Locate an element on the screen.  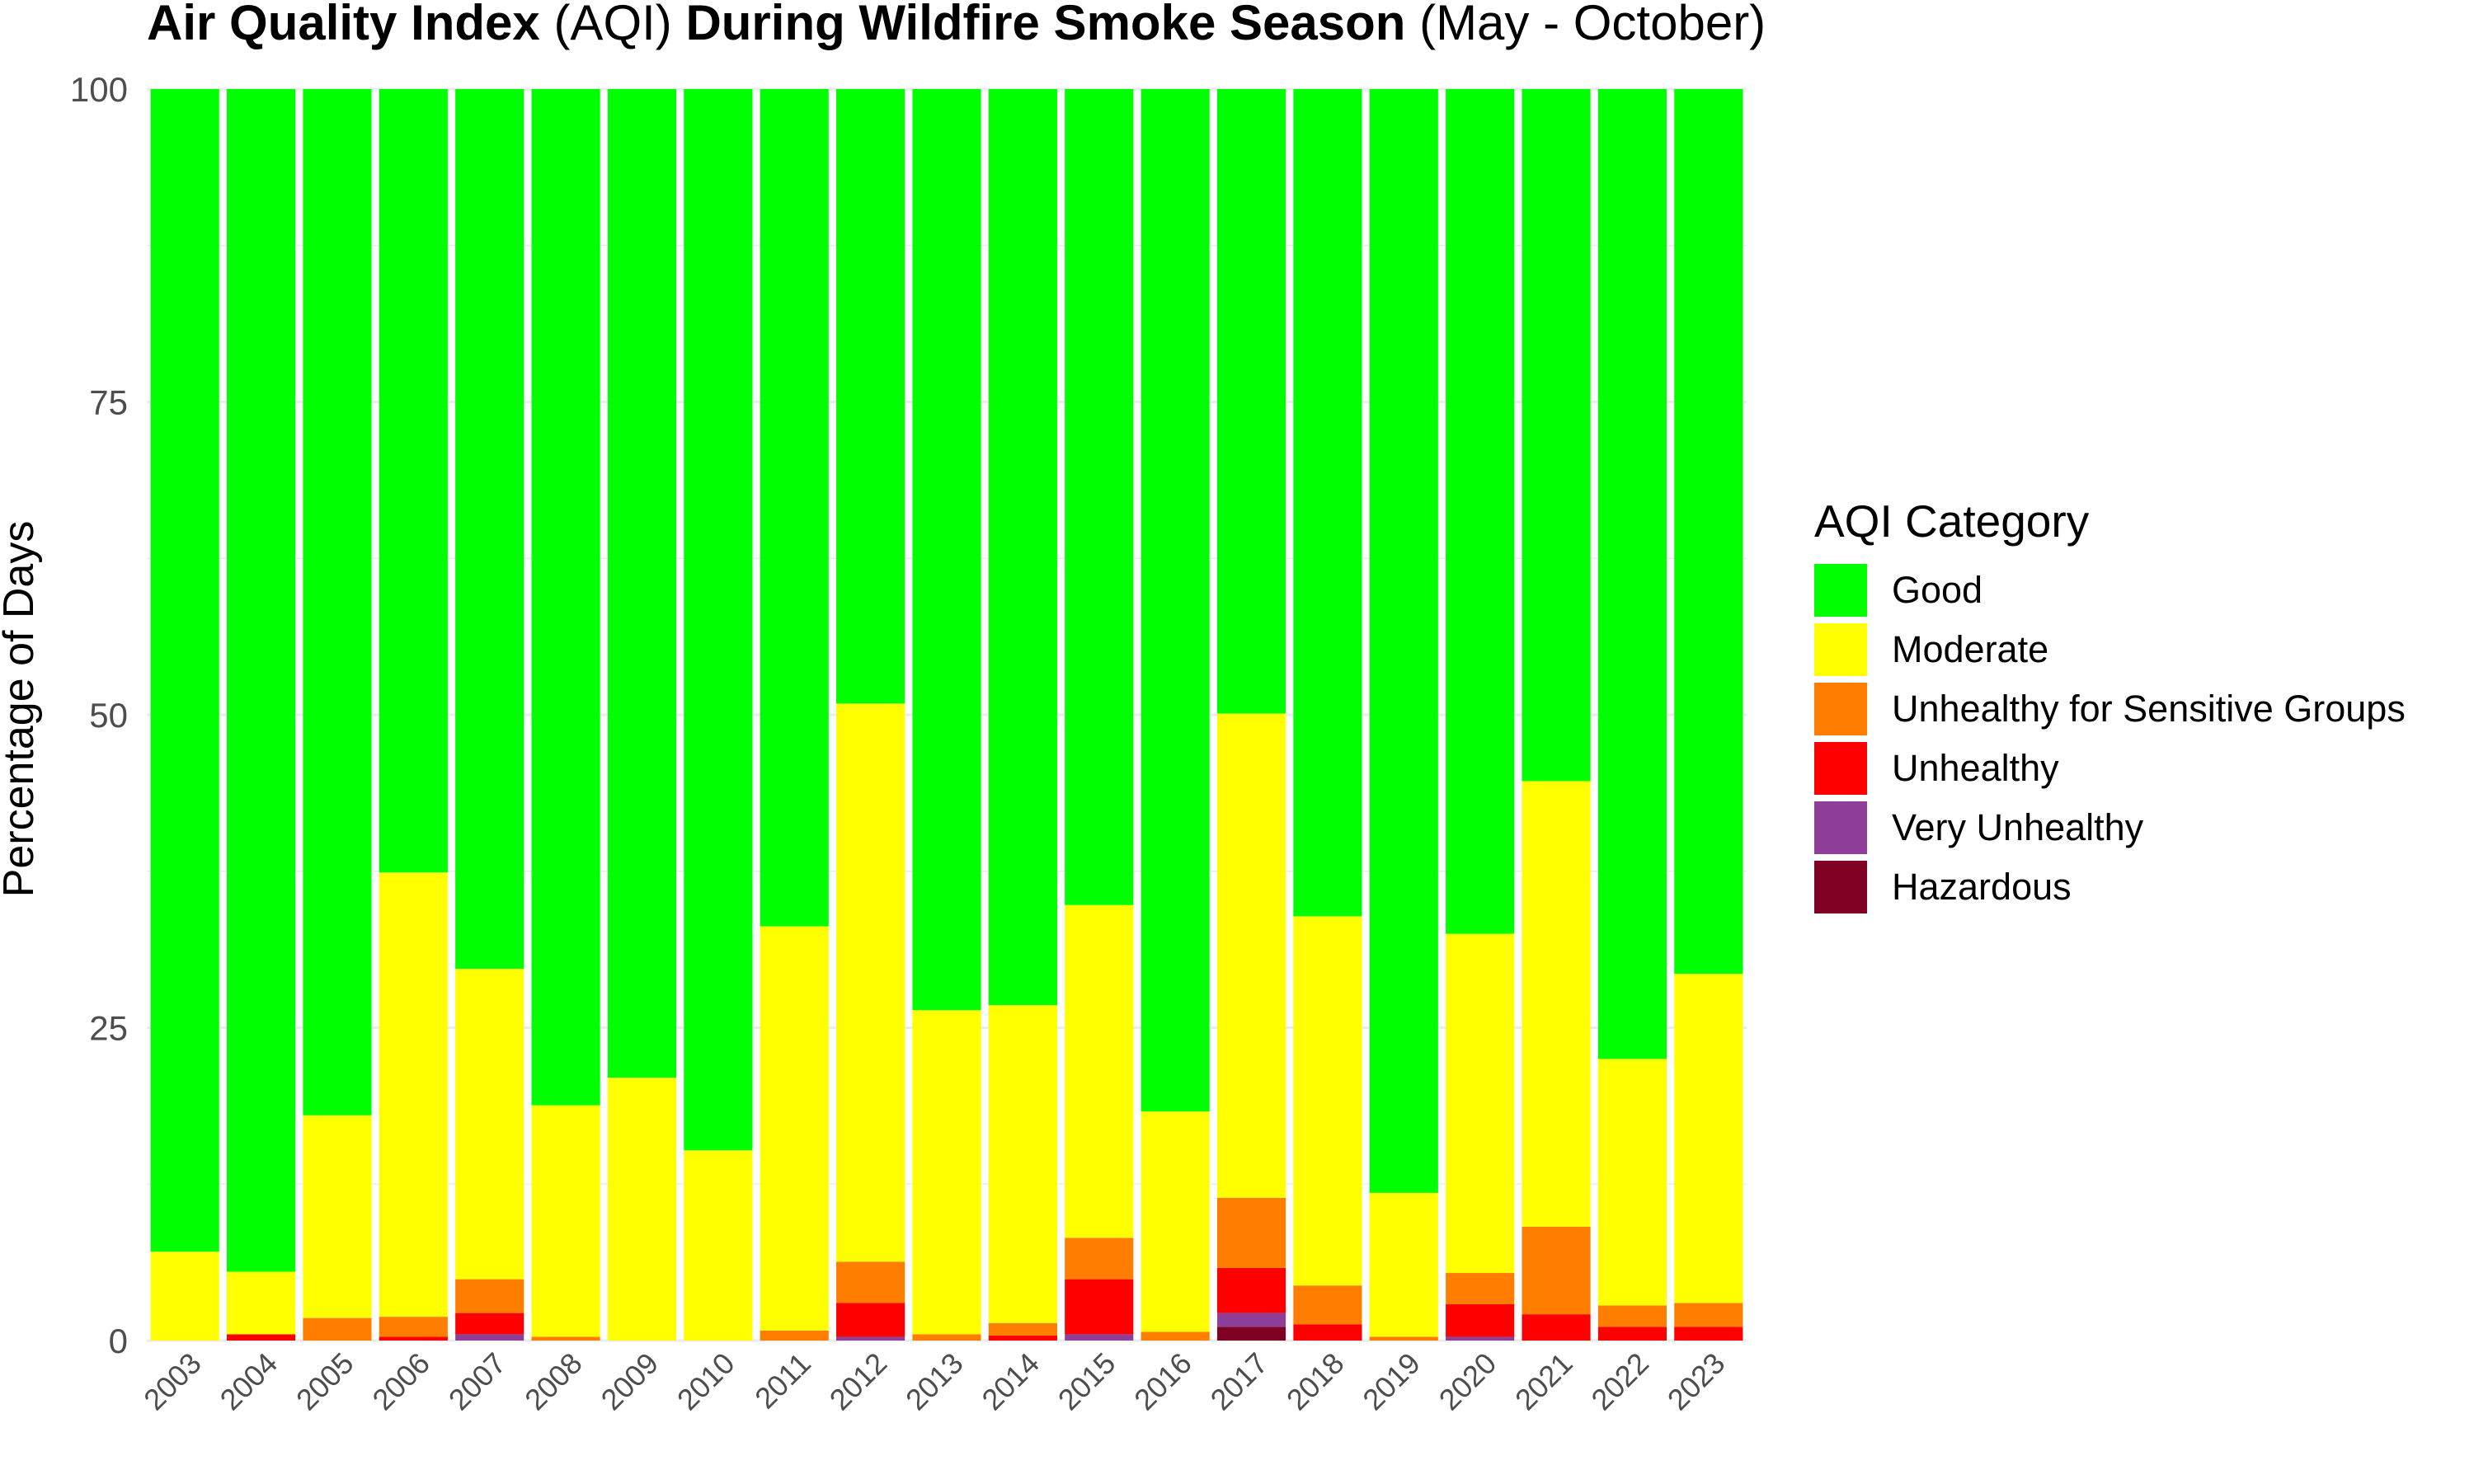
legend-label: Moderate is located at coordinates (1970, 649).